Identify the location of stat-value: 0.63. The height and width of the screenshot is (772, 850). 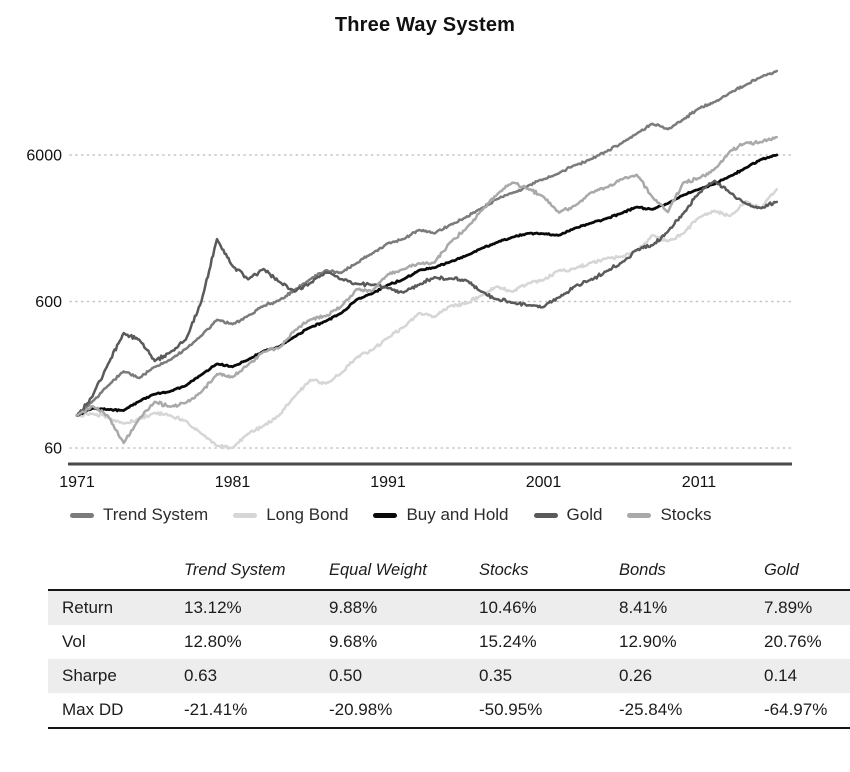
(201, 675).